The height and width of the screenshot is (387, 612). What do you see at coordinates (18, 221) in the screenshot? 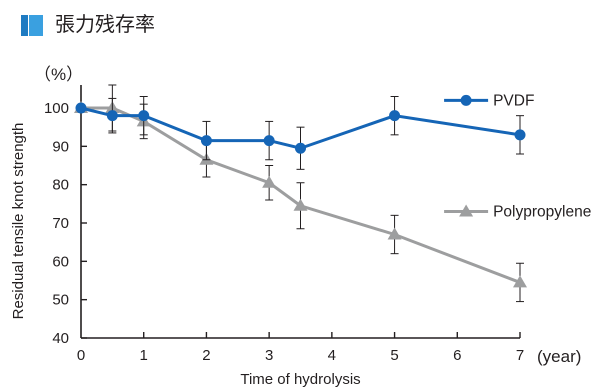
I see `y-axis-title: Residual tensile knot strength` at bounding box center [18, 221].